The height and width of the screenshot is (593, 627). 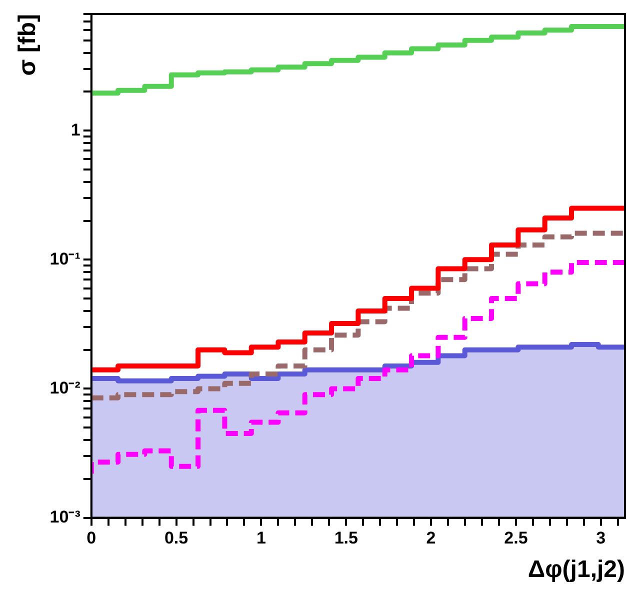 I want to click on y-tick-label: 10⁻¹, so click(x=65, y=258).